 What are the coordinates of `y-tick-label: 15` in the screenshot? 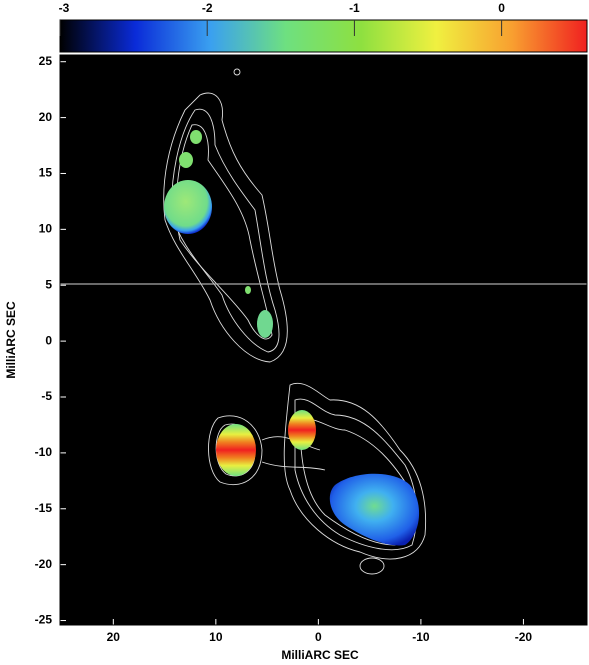 It's located at (46, 173).